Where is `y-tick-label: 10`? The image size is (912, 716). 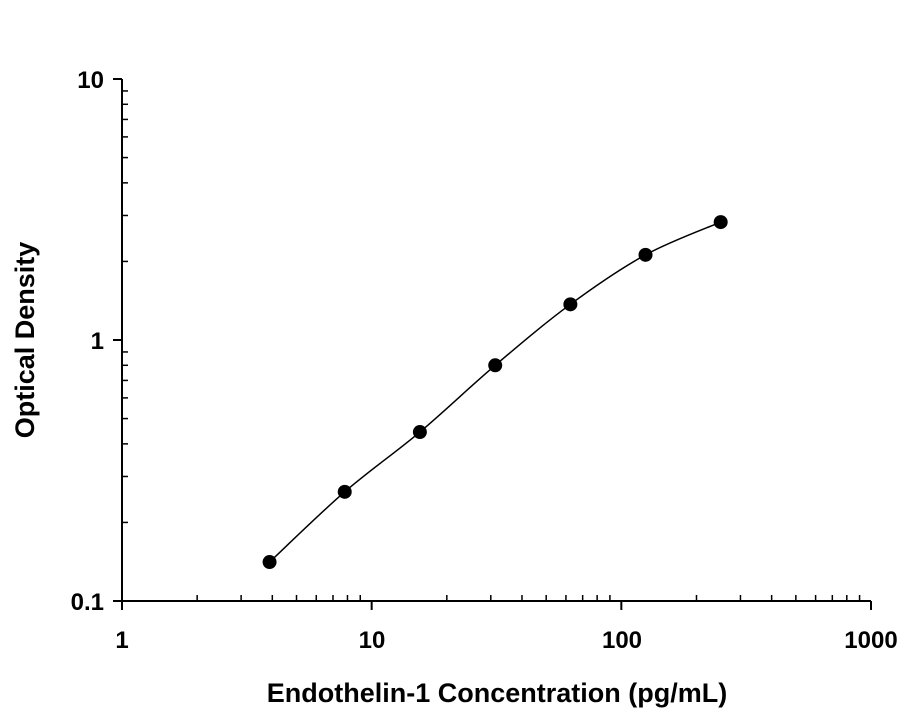
y-tick-label: 10 is located at coordinates (90, 80).